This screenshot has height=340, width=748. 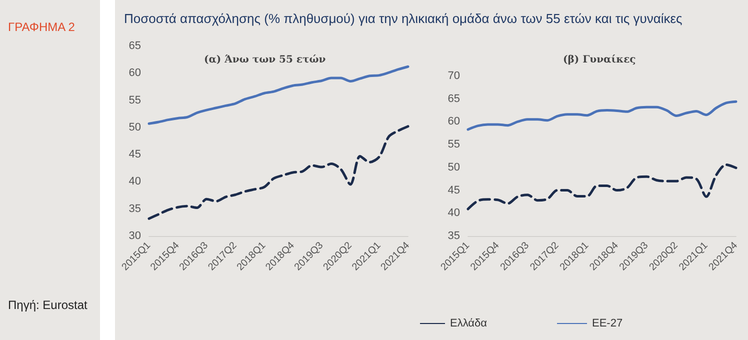 What do you see at coordinates (607, 324) in the screenshot?
I see `legend-label: ΕΕ-27` at bounding box center [607, 324].